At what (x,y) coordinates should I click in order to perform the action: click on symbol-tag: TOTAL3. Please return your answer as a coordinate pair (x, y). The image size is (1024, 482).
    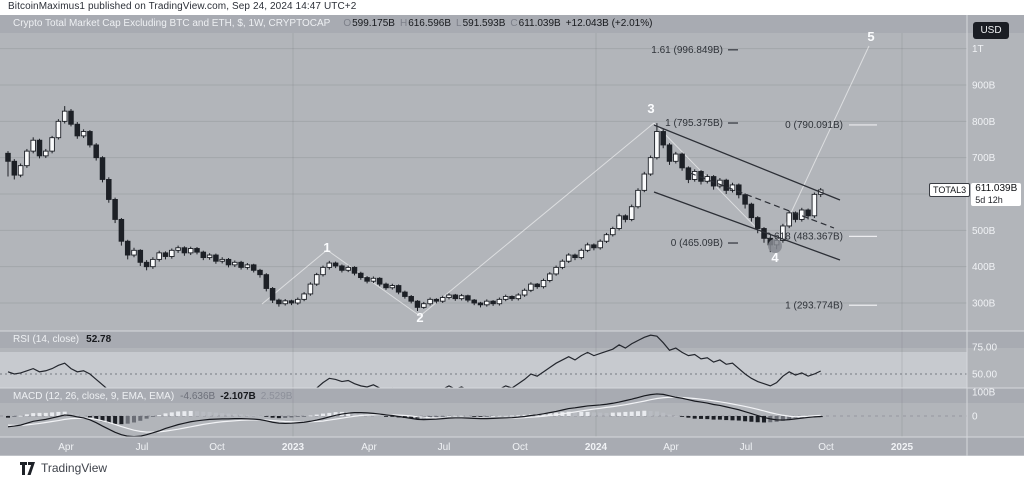
    Looking at the image, I should click on (950, 190).